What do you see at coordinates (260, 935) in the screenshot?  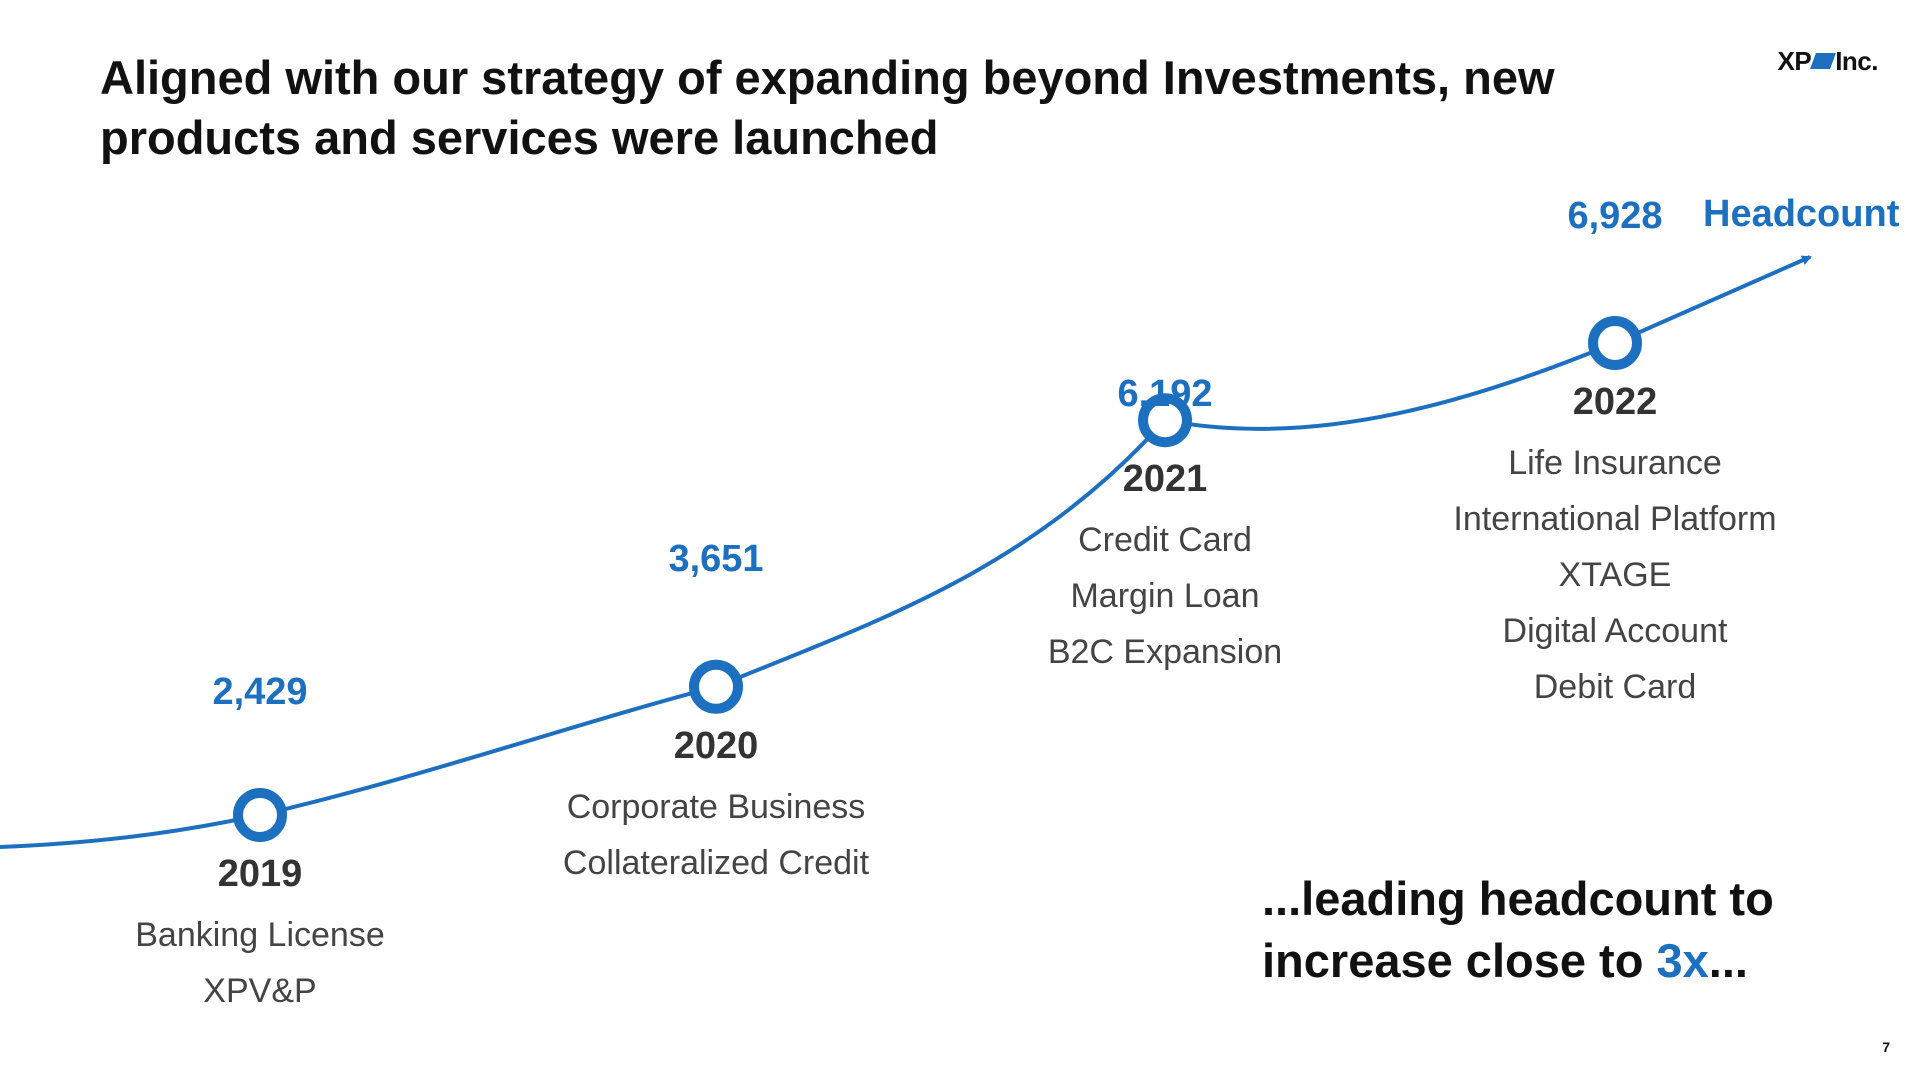 I see `launch-item: Banking License` at bounding box center [260, 935].